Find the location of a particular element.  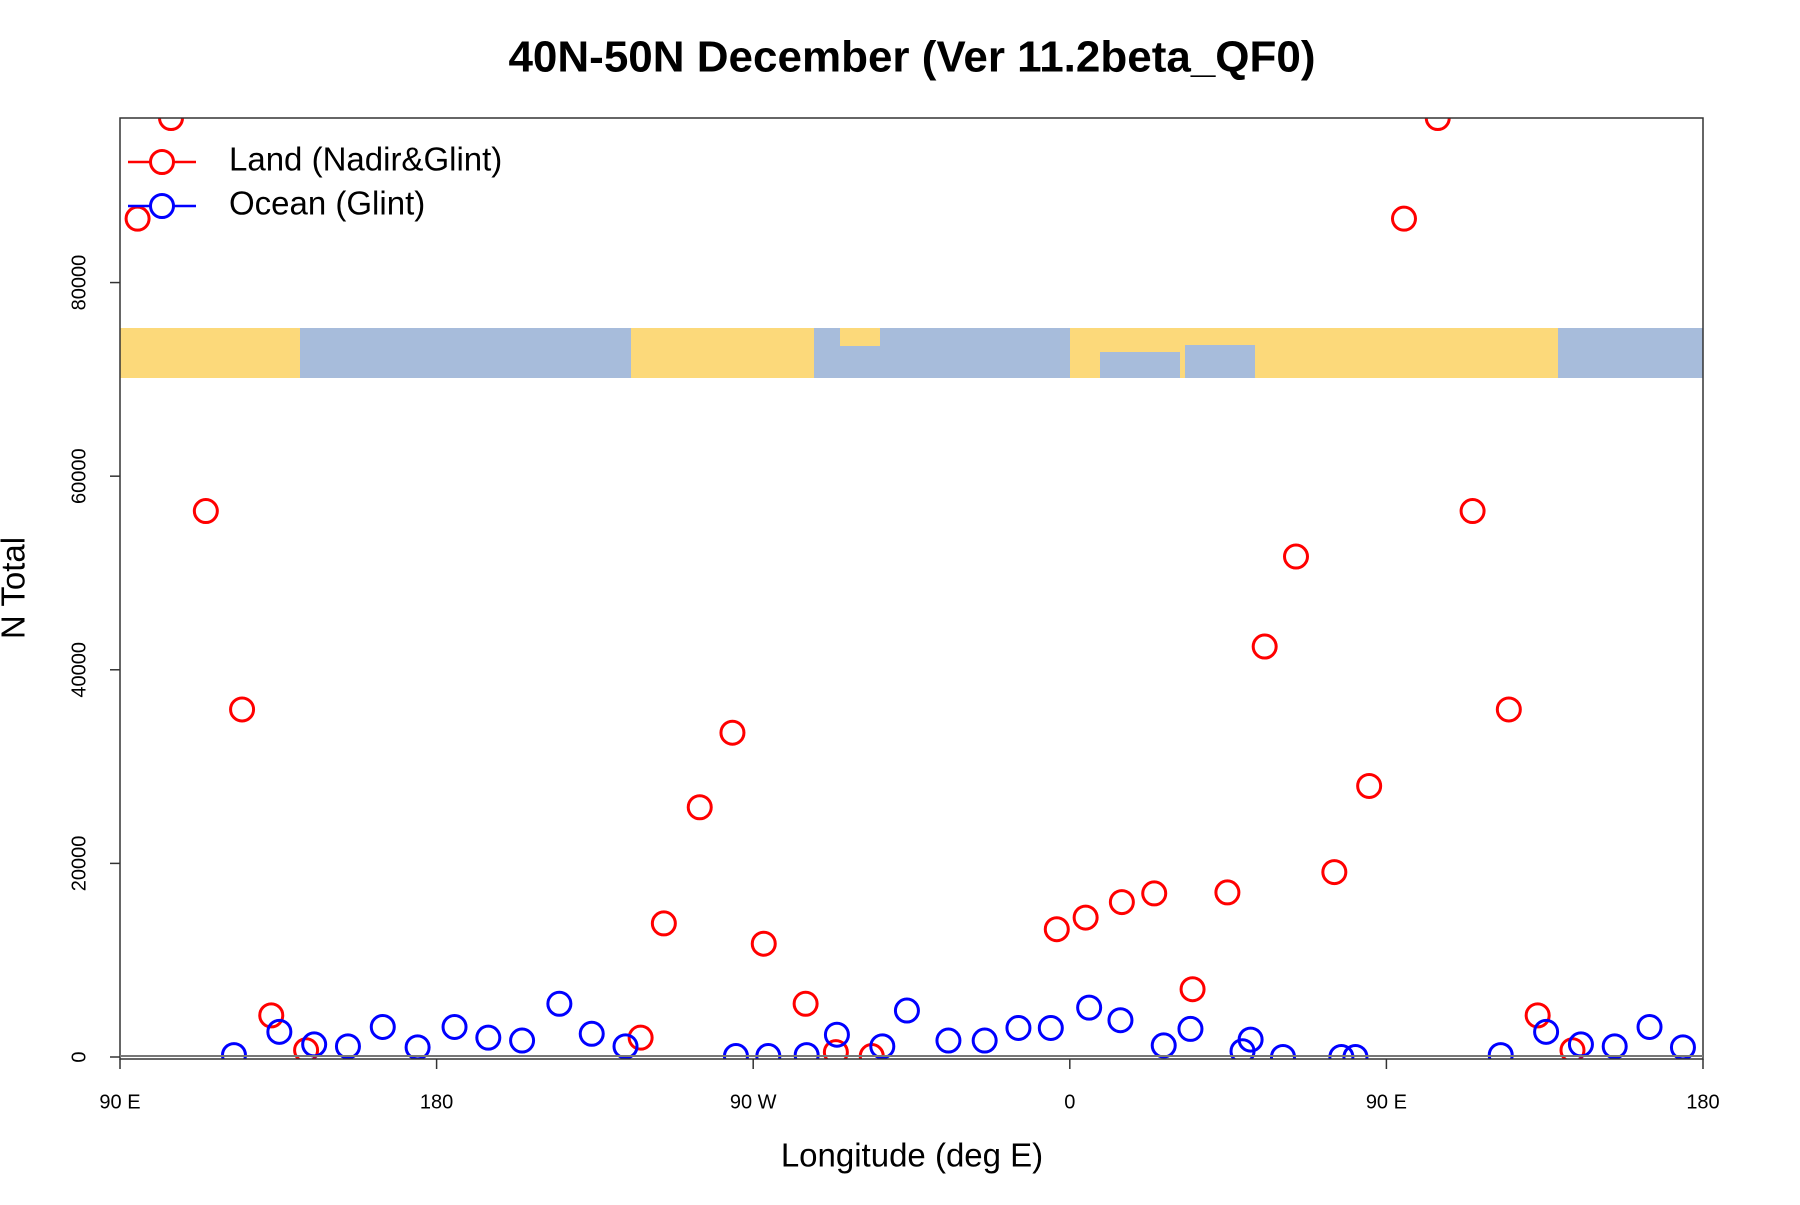

map-band is located at coordinates (911, 353).